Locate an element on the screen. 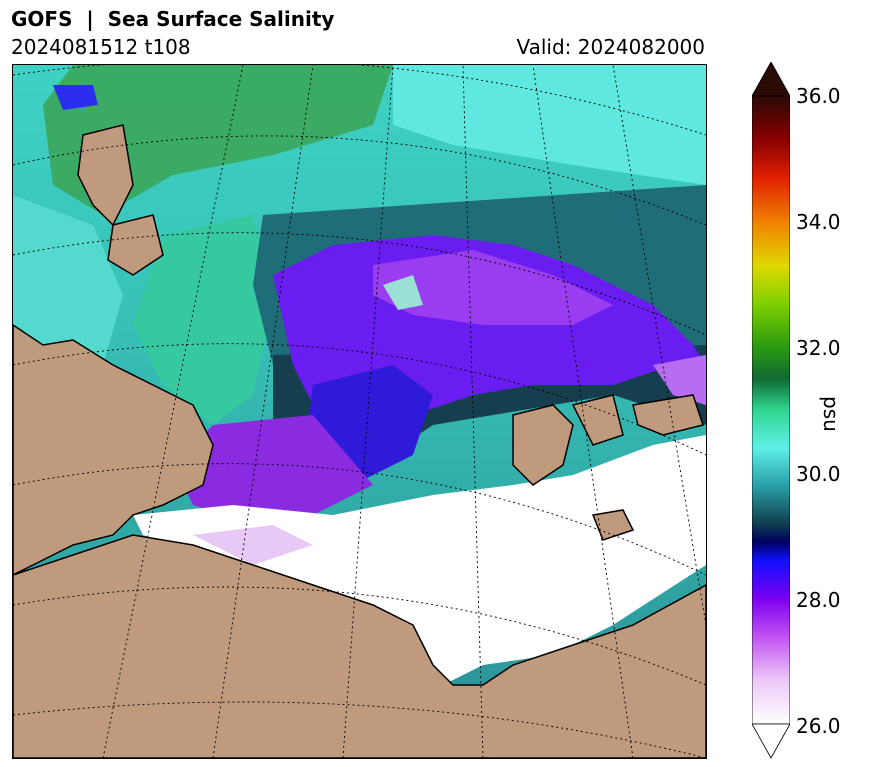  fjord-blue is located at coordinates (75, 97).